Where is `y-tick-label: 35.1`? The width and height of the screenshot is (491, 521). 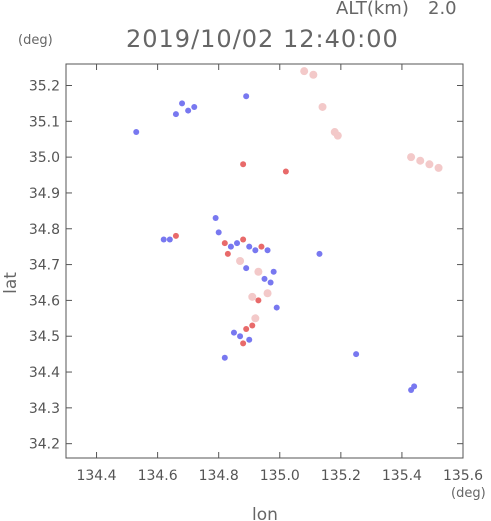 y-tick-label: 35.1 is located at coordinates (44, 122).